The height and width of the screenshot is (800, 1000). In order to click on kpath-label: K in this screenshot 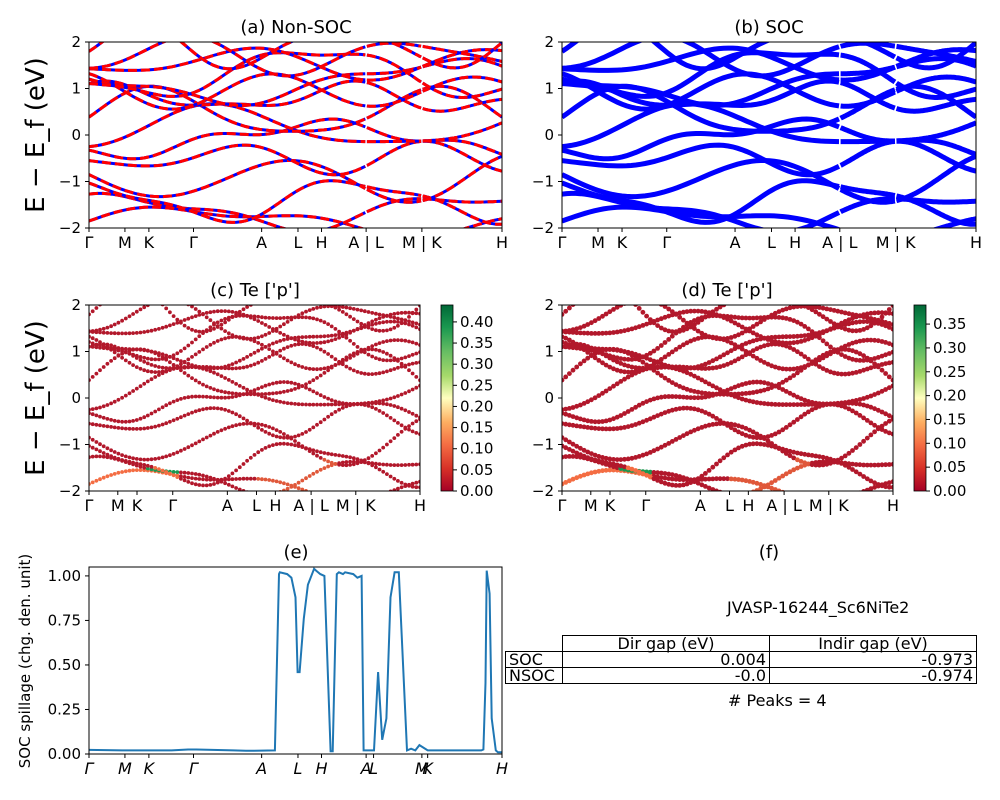, I will do `click(428, 768)`.